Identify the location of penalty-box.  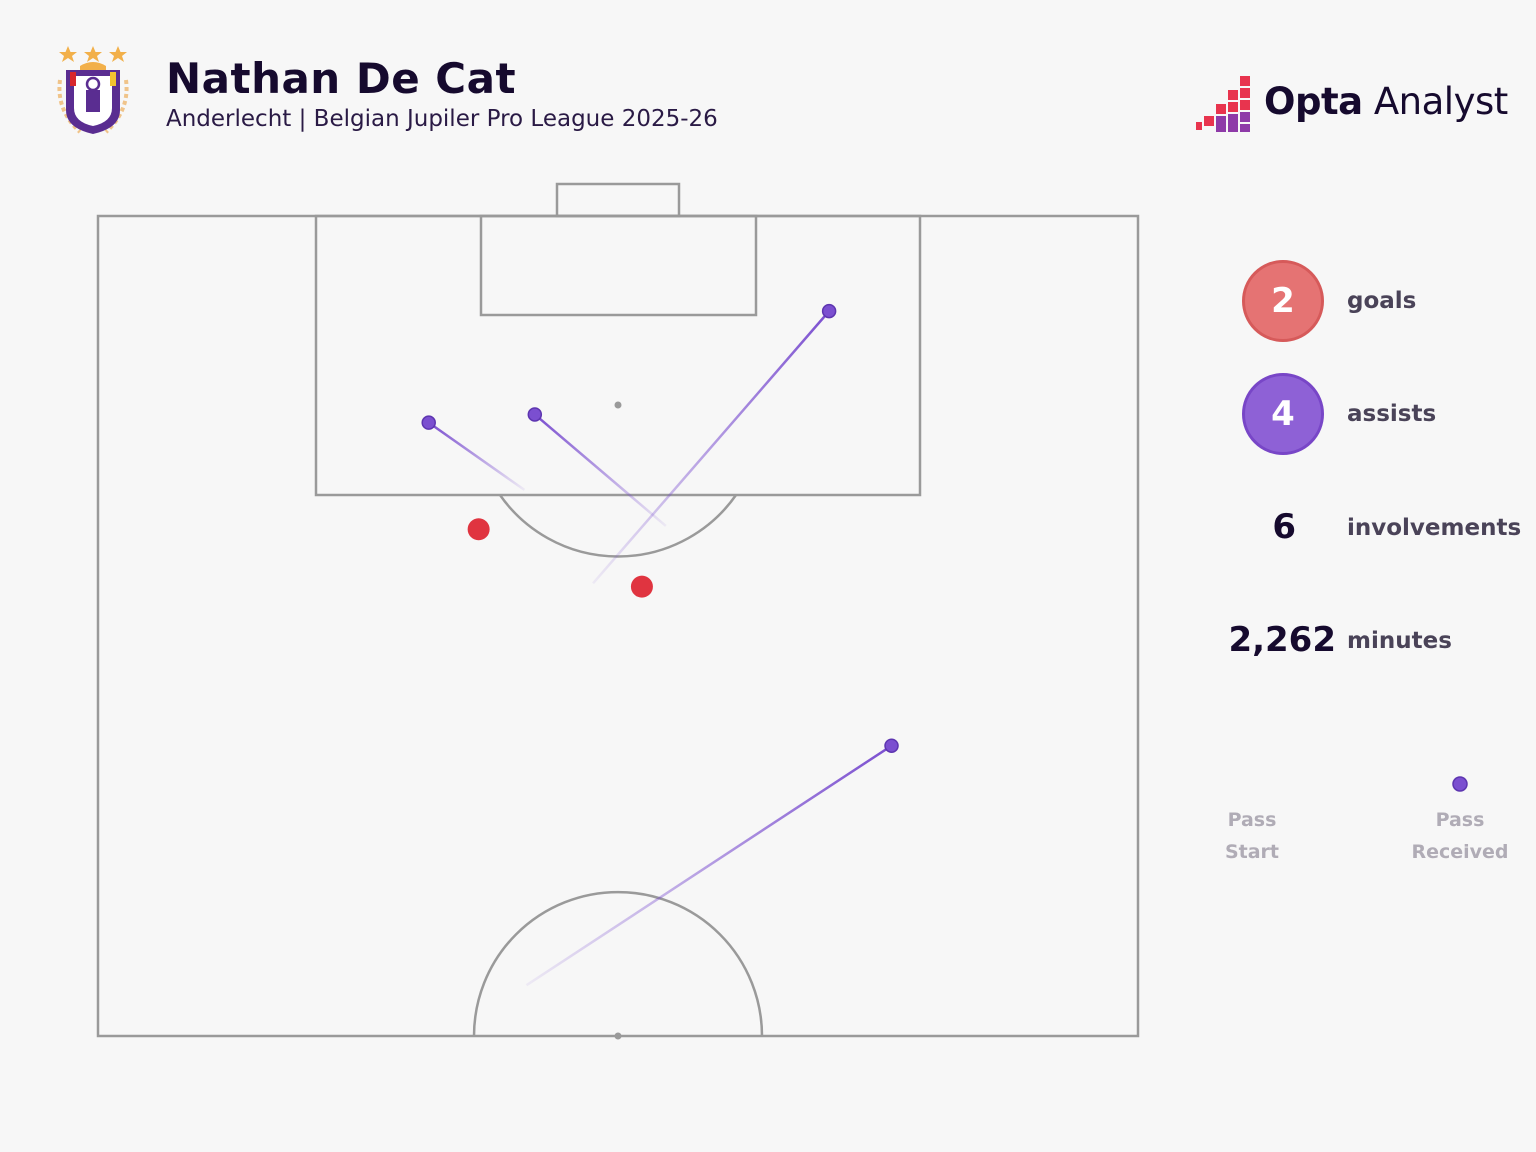
(618, 355).